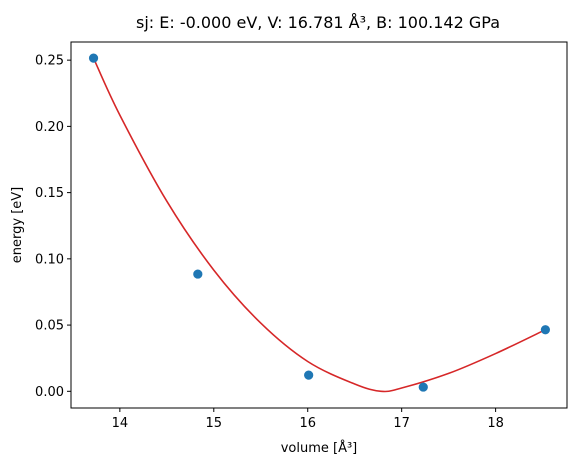  Describe the element at coordinates (49, 127) in the screenshot. I see `y-tick-label: 0.20` at that location.